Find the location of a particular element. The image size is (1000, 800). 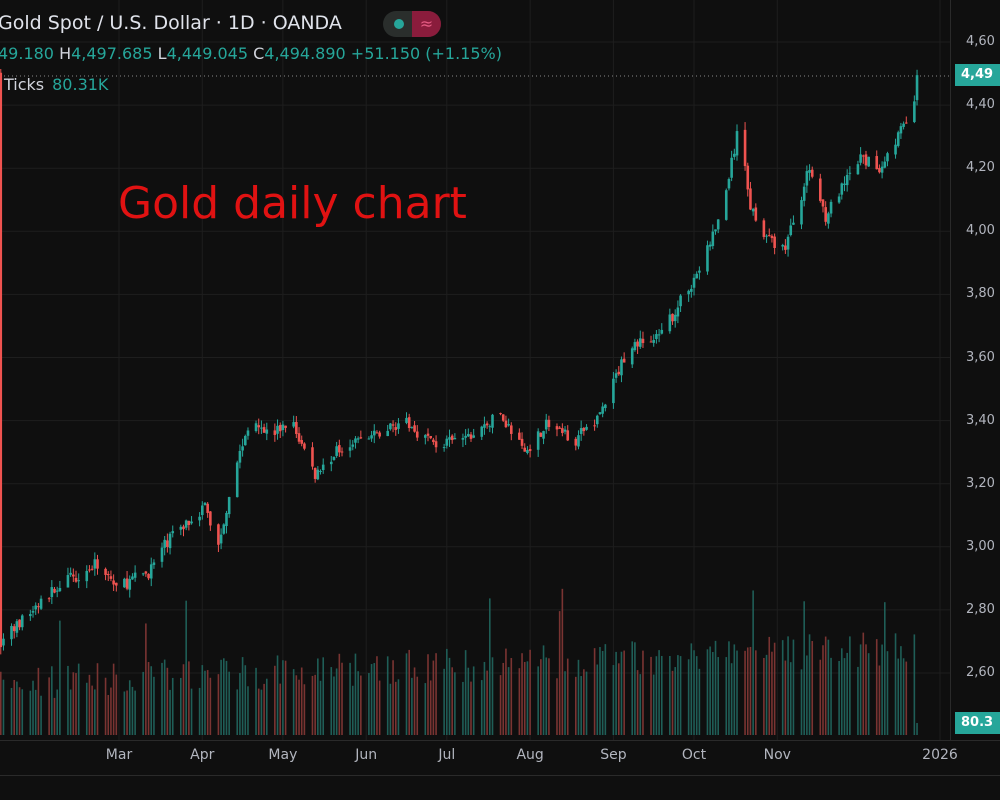

market-status-pill: ≈ is located at coordinates (412, 24).